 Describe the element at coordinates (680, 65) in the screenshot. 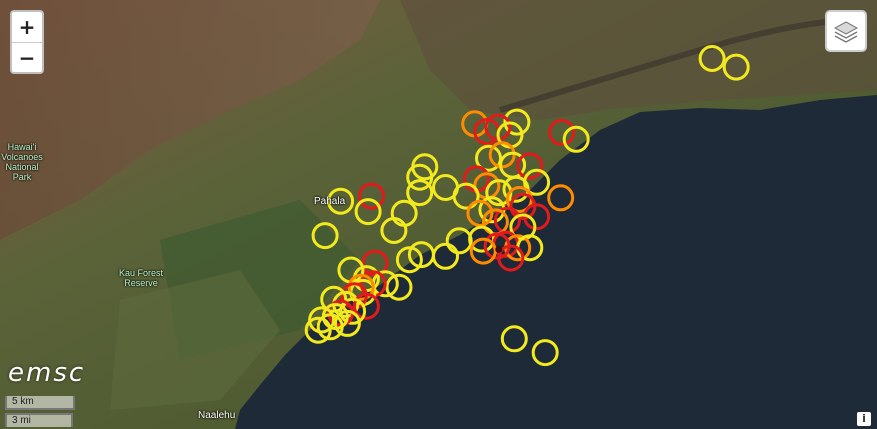

I see `lava-flow` at that location.